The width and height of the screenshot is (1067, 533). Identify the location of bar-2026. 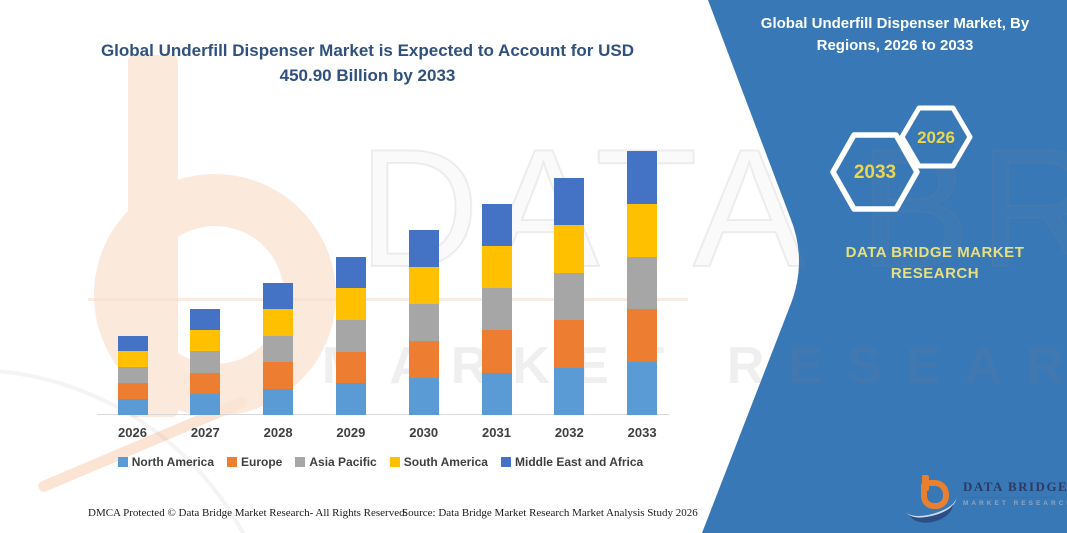
(132, 375).